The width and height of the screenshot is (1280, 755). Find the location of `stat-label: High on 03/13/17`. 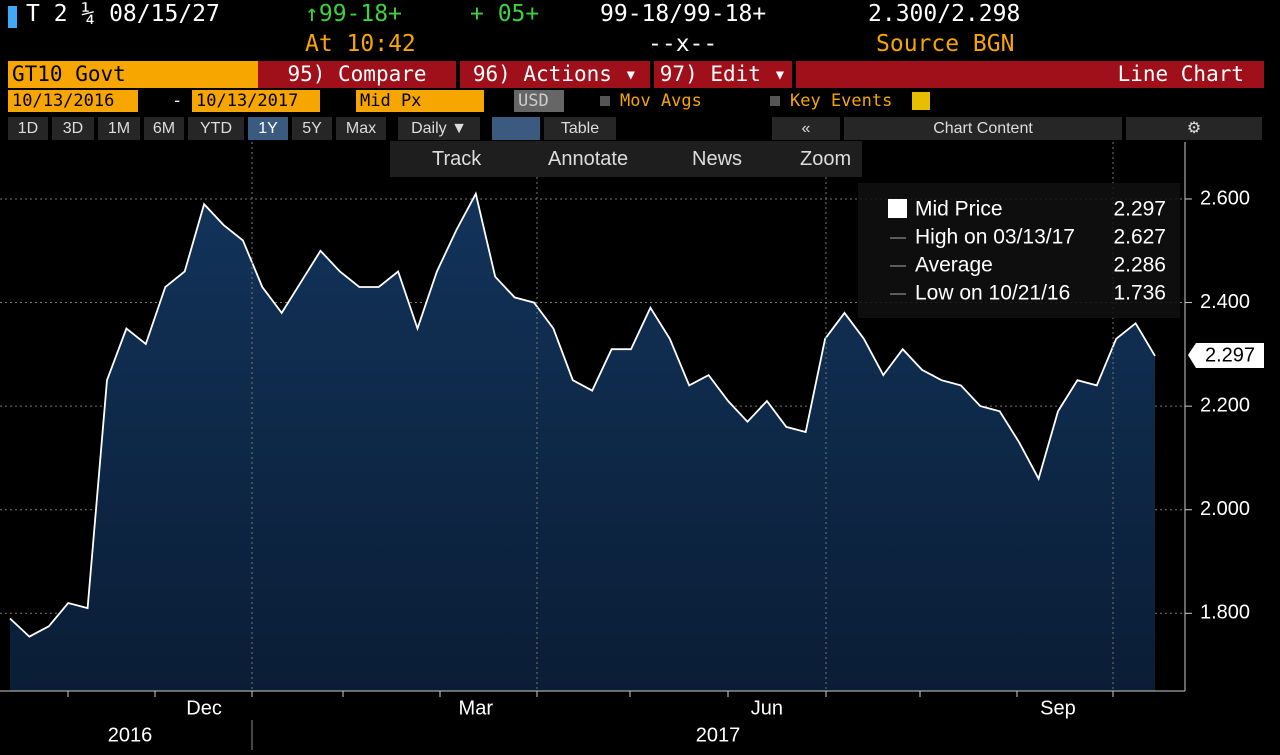

stat-label: High on 03/13/17 is located at coordinates (995, 237).